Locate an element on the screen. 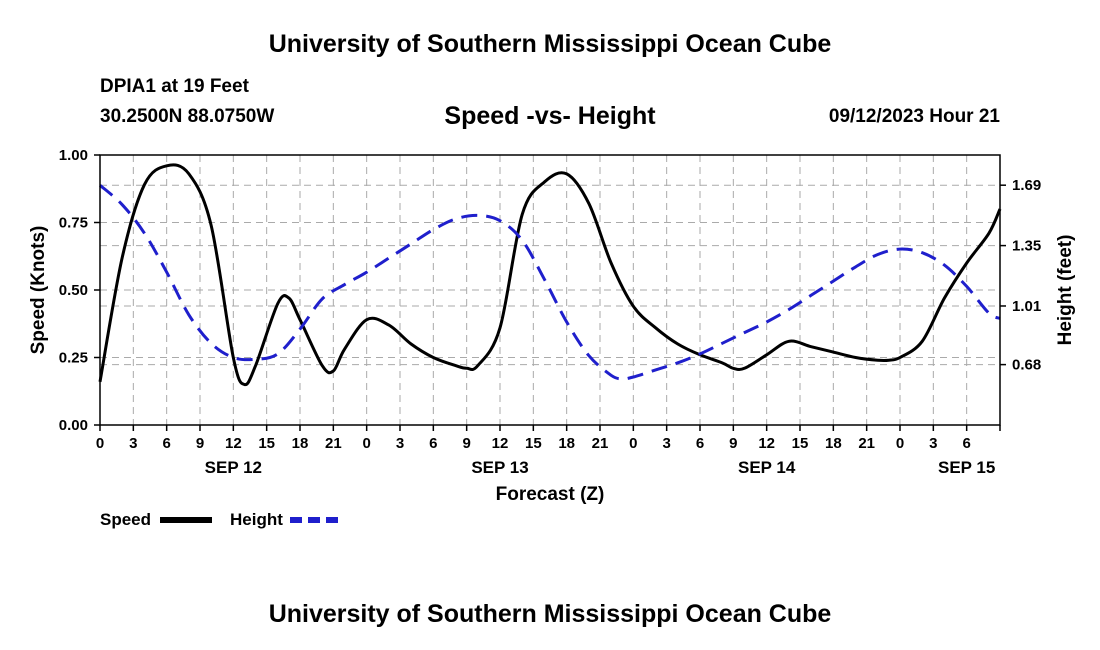  y2-tick-label: 1.35 is located at coordinates (1026, 246).